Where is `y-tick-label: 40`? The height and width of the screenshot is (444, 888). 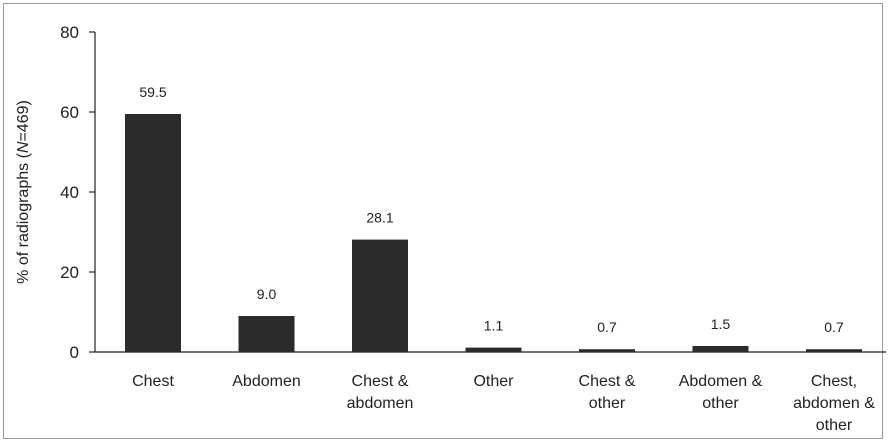 y-tick-label: 40 is located at coordinates (69, 192).